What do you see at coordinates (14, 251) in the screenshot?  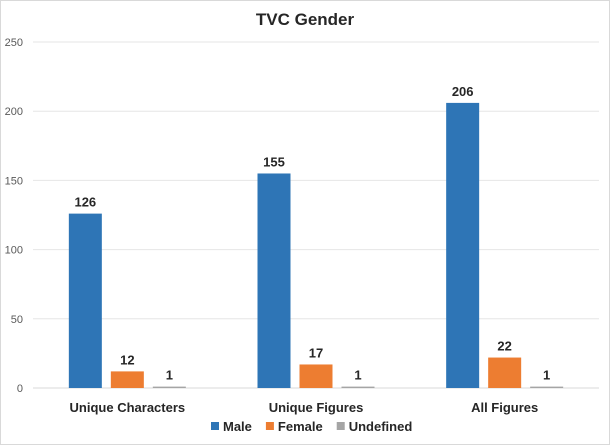 I see `y-tick-label: 100` at bounding box center [14, 251].